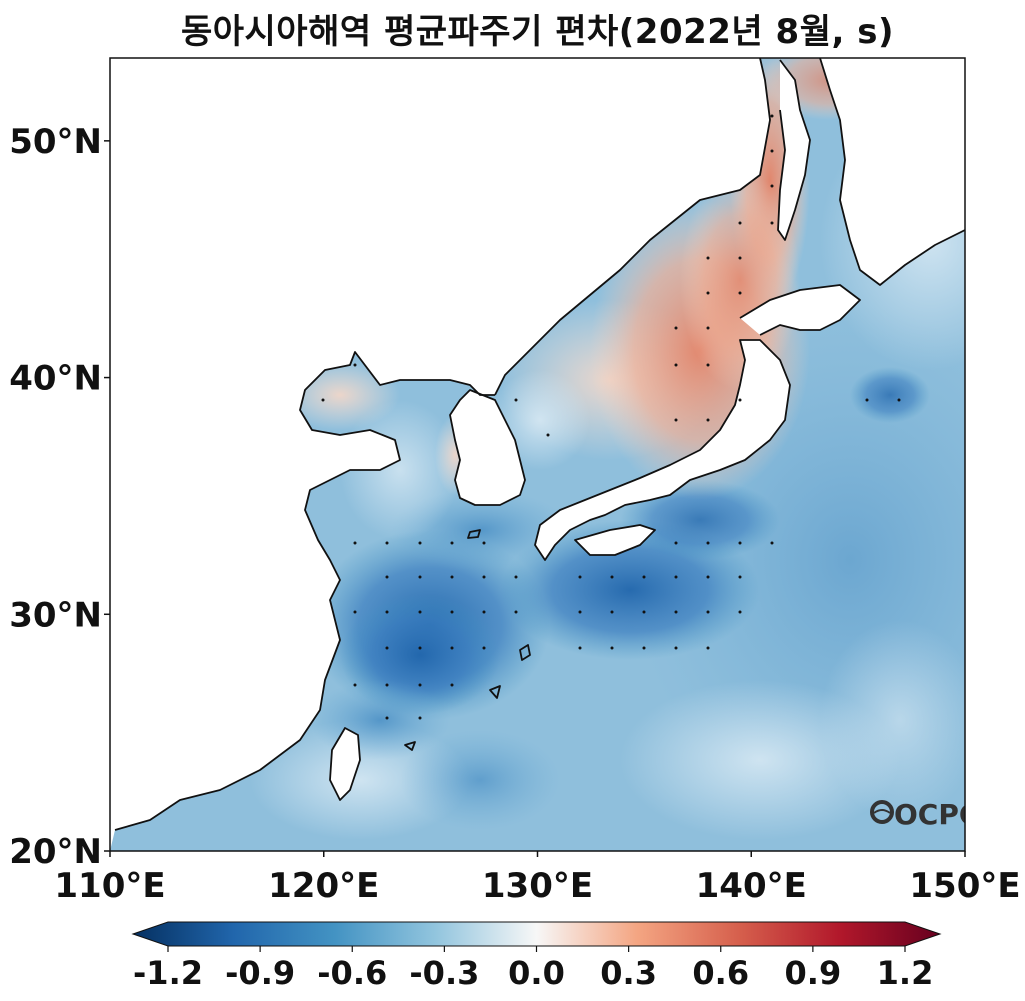 Image resolution: width=1025 pixels, height=1001 pixels. I want to click on colorbar-tick-label: 0.3, so click(628, 973).